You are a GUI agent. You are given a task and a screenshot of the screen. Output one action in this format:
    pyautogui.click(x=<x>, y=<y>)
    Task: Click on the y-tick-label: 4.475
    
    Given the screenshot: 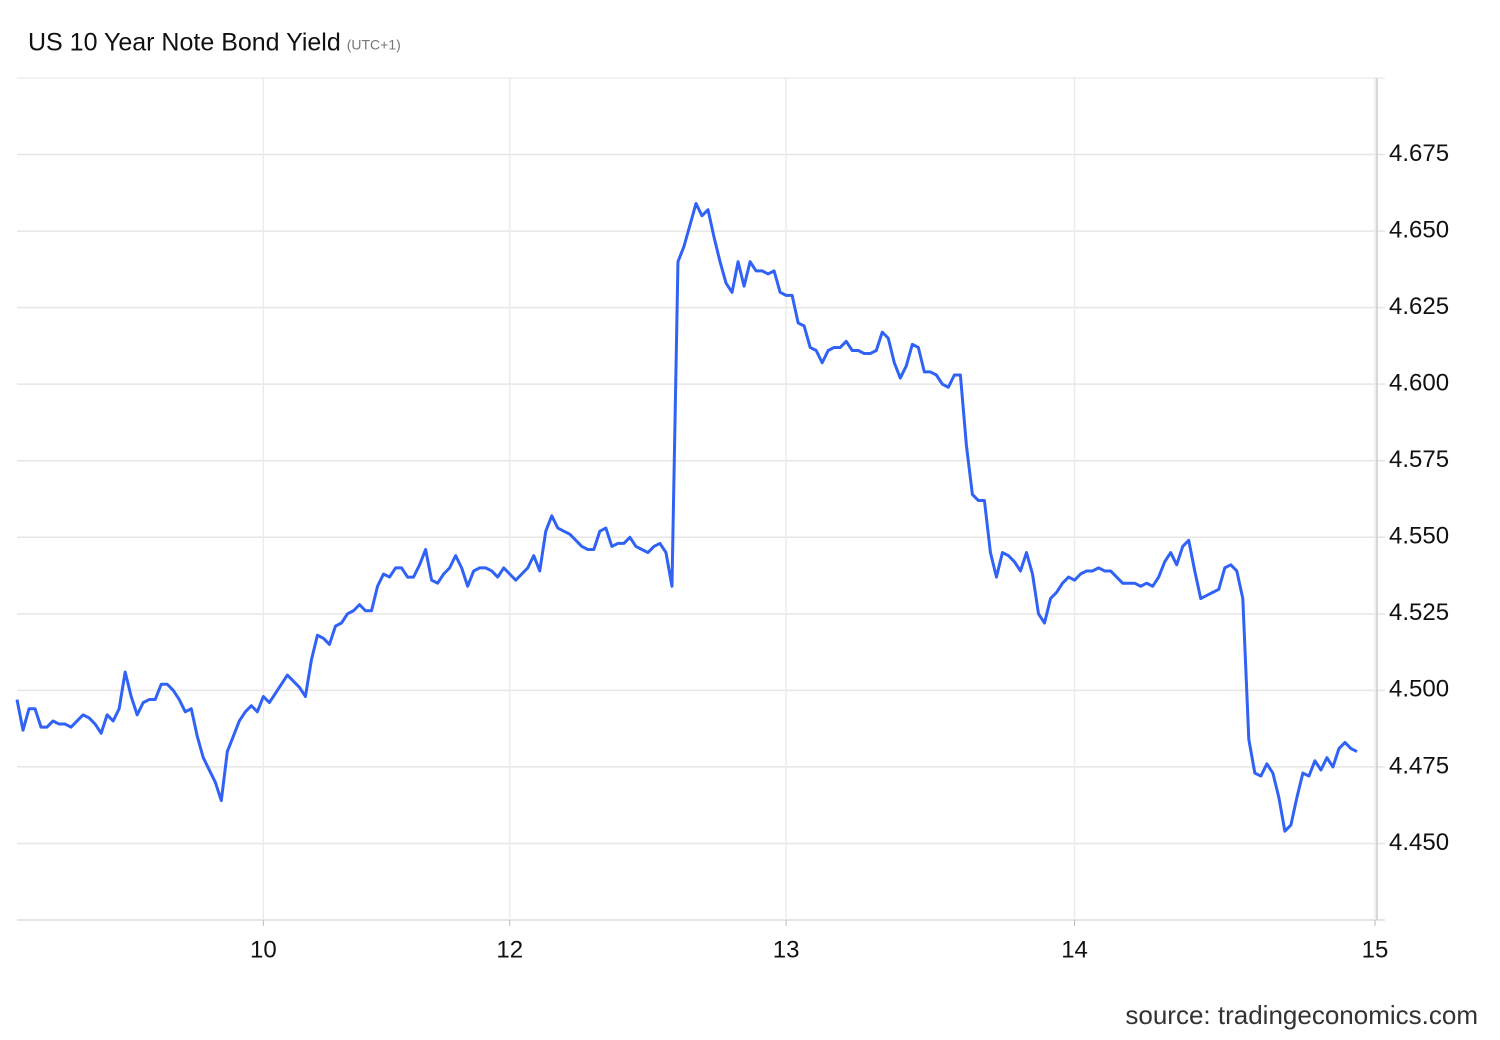 What is the action you would take?
    pyautogui.click(x=1419, y=765)
    